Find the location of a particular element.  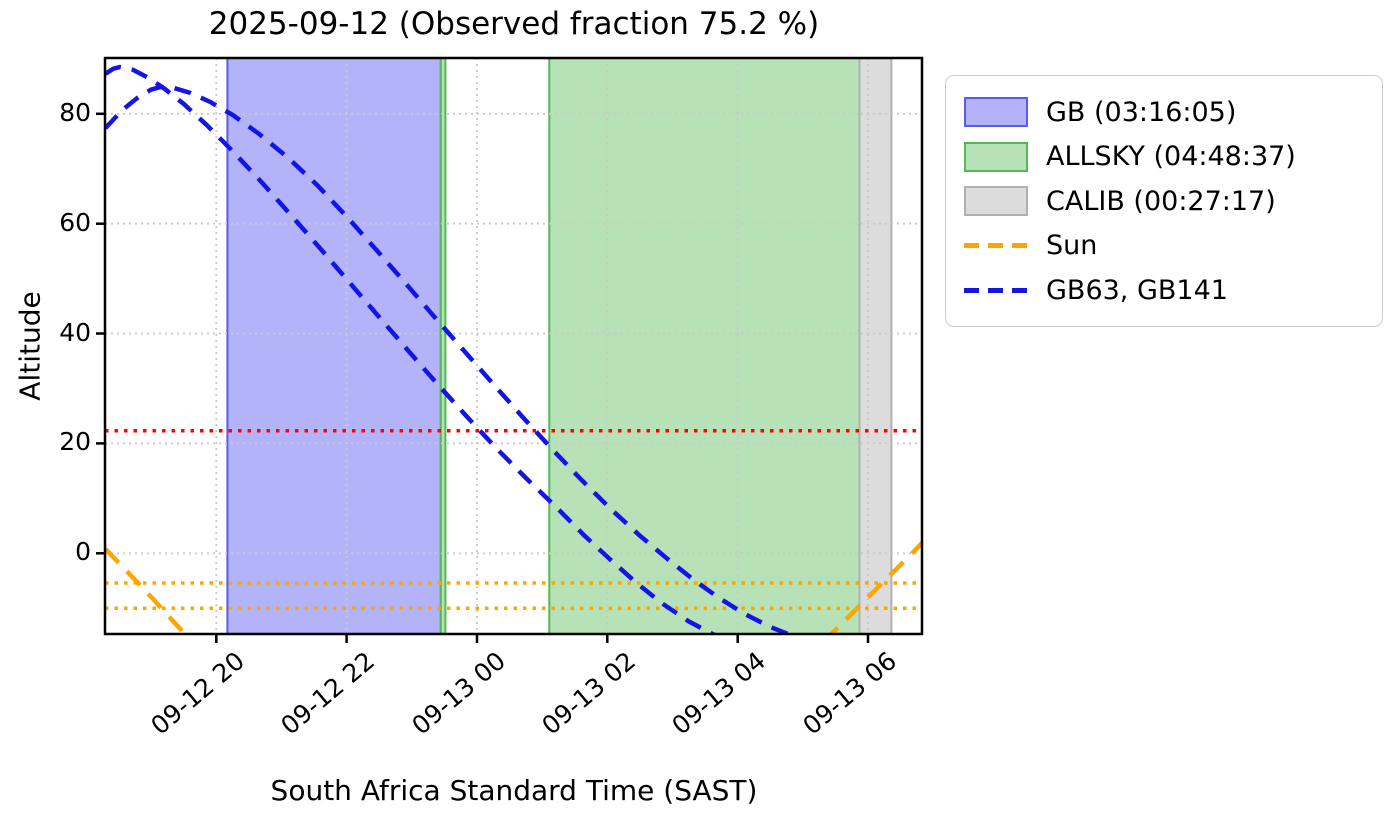

sun-line-swatch is located at coordinates (996, 245).